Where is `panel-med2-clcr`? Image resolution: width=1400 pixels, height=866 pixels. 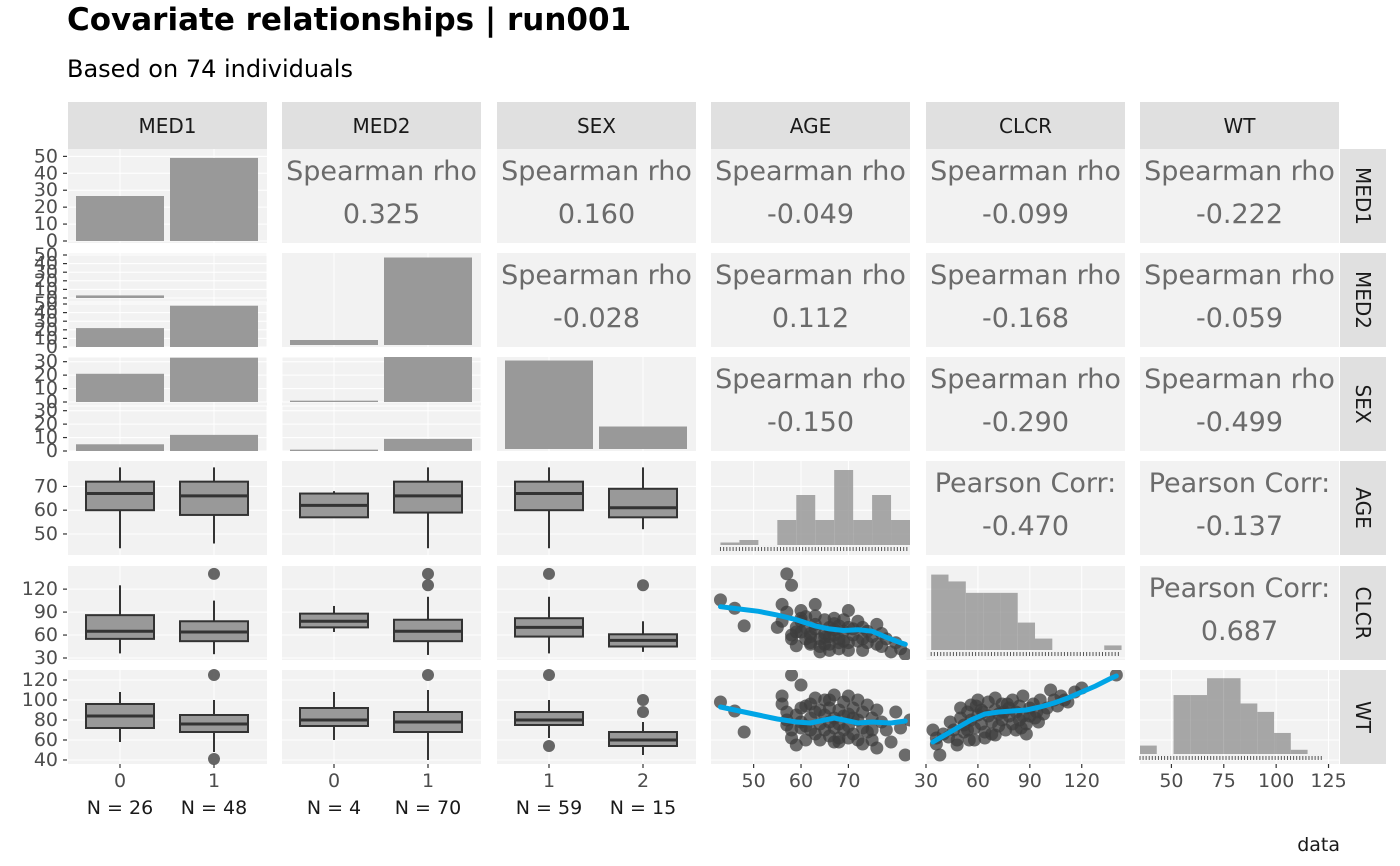 panel-med2-clcr is located at coordinates (1025, 300).